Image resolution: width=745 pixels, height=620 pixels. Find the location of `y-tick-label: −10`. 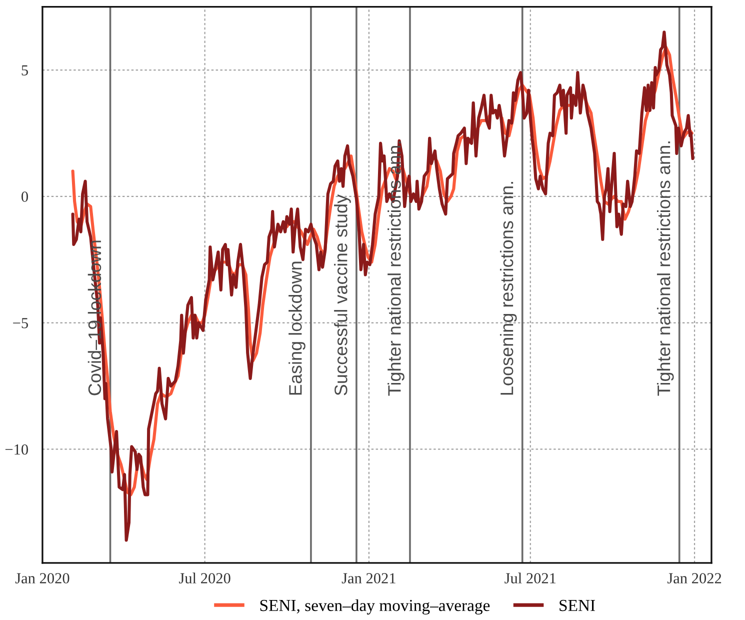

y-tick-label: −10 is located at coordinates (16, 449).